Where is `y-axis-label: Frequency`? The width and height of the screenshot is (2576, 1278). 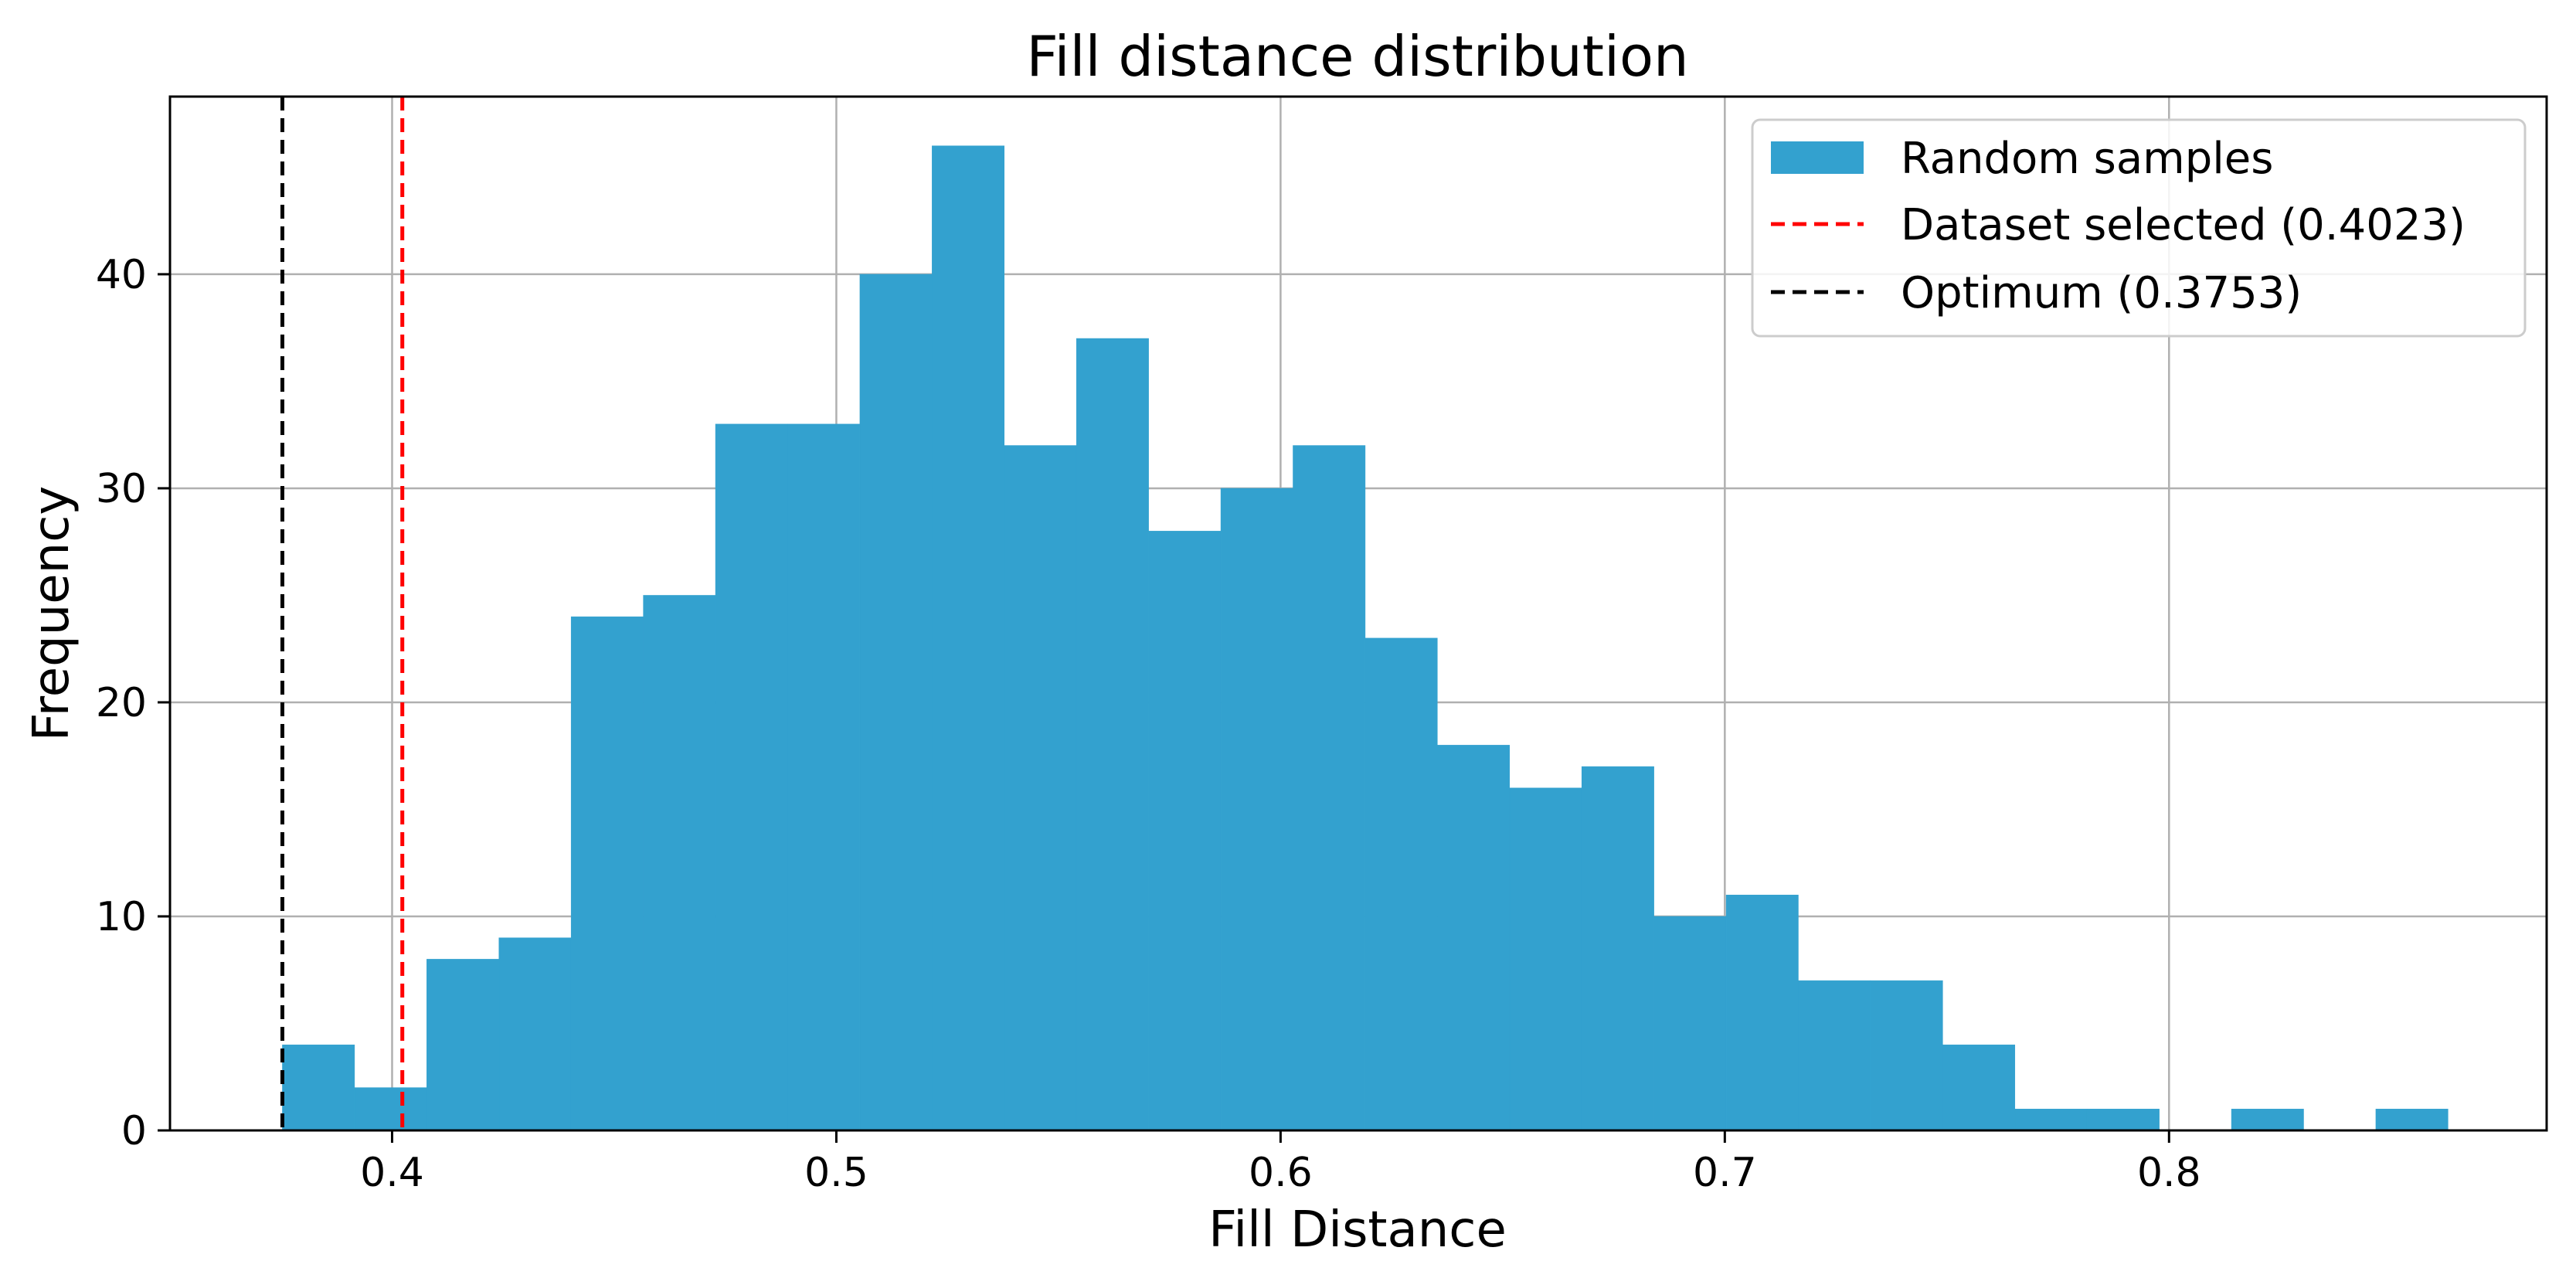
y-axis-label: Frequency is located at coordinates (51, 614).